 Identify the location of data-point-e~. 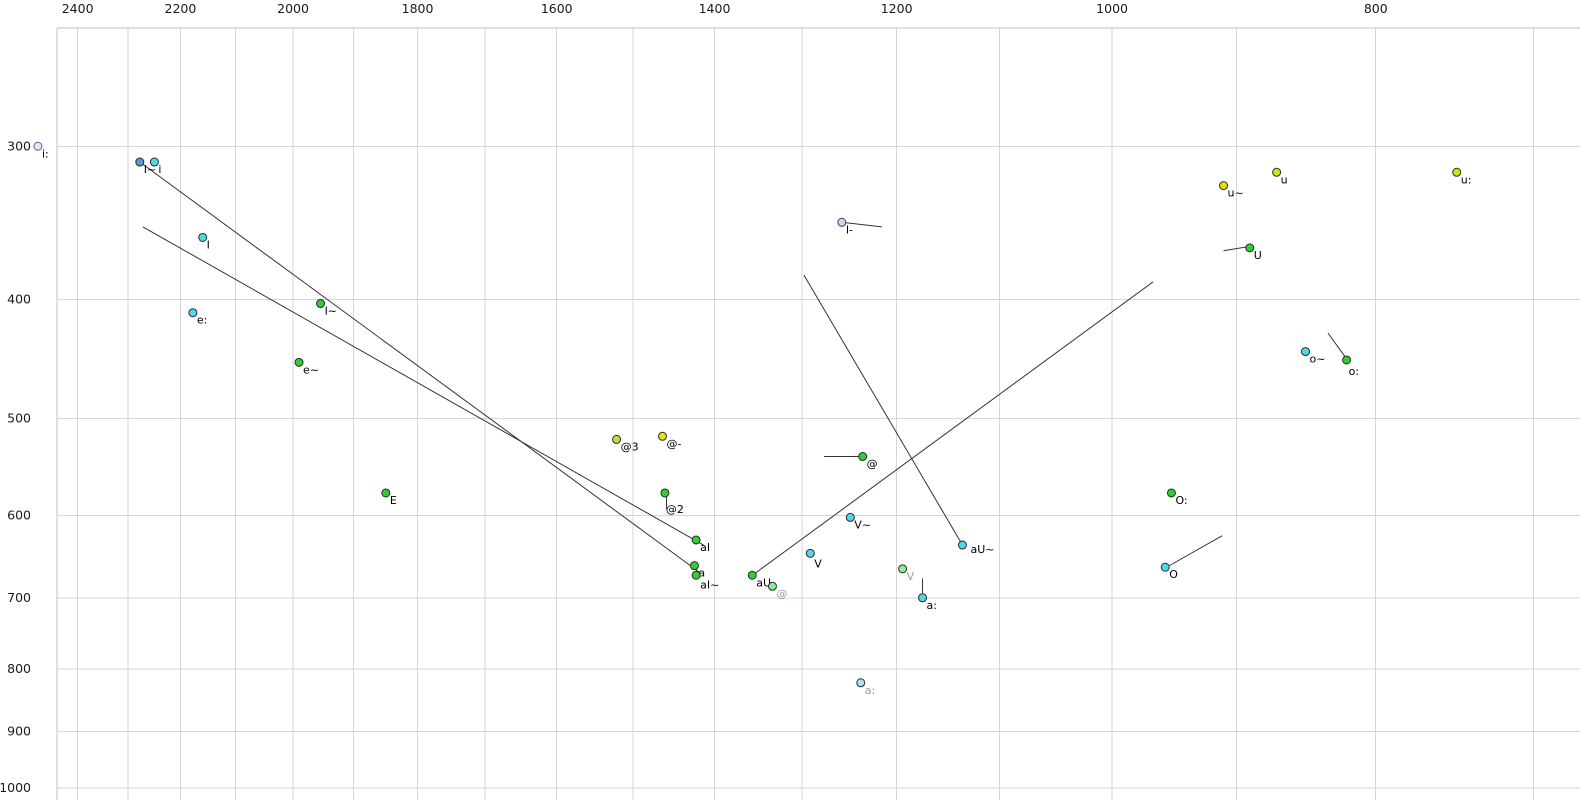
(299, 362).